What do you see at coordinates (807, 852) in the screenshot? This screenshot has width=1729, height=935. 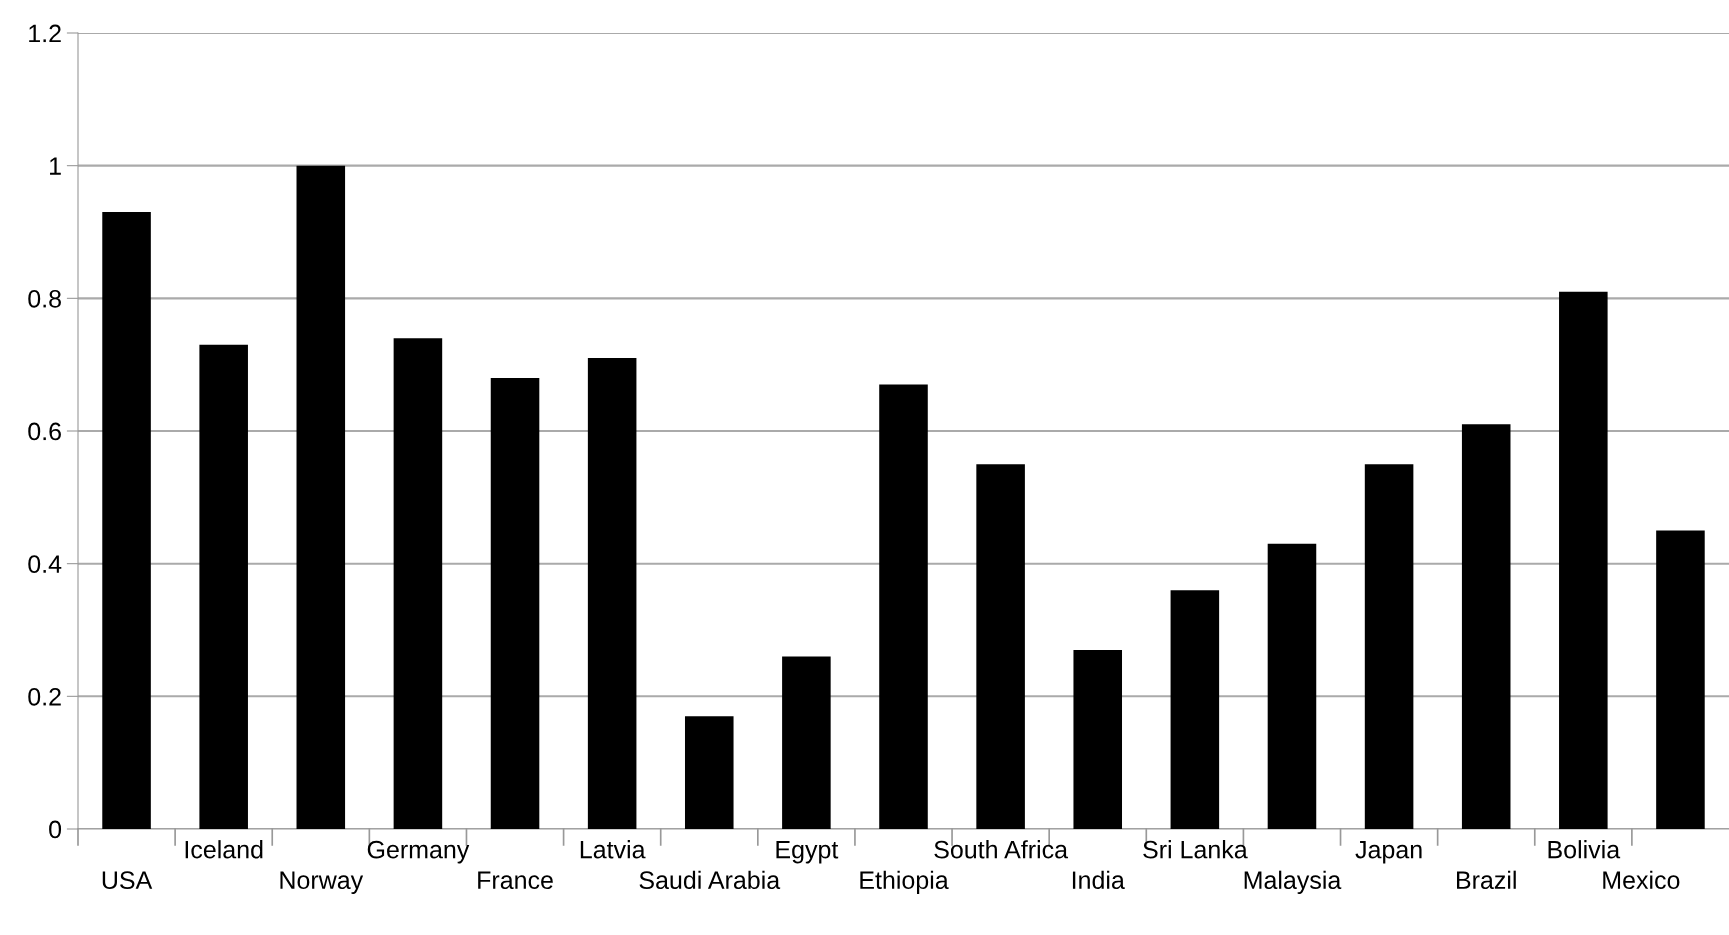 I see `x-tick-label: Egypt` at bounding box center [807, 852].